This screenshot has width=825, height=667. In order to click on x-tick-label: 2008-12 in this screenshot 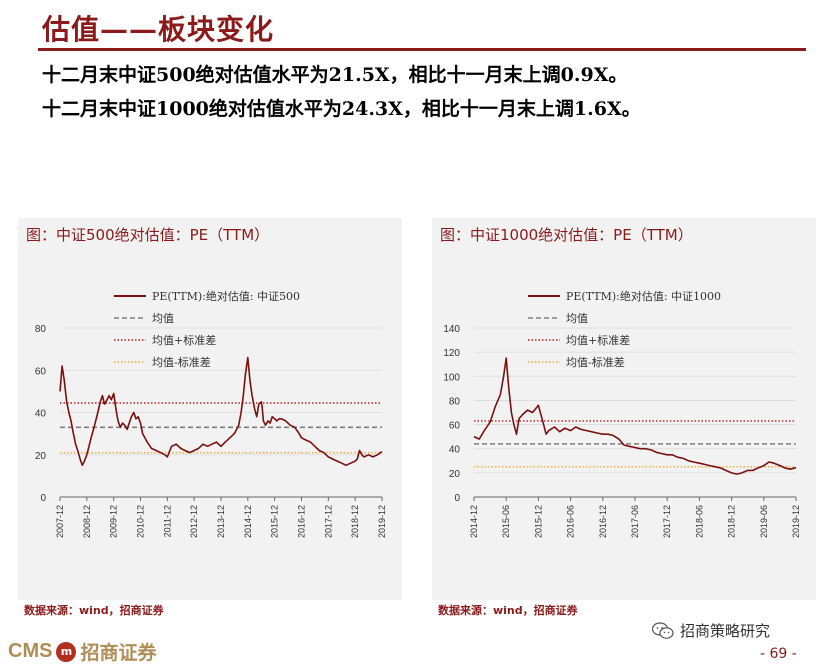, I will do `click(87, 521)`.